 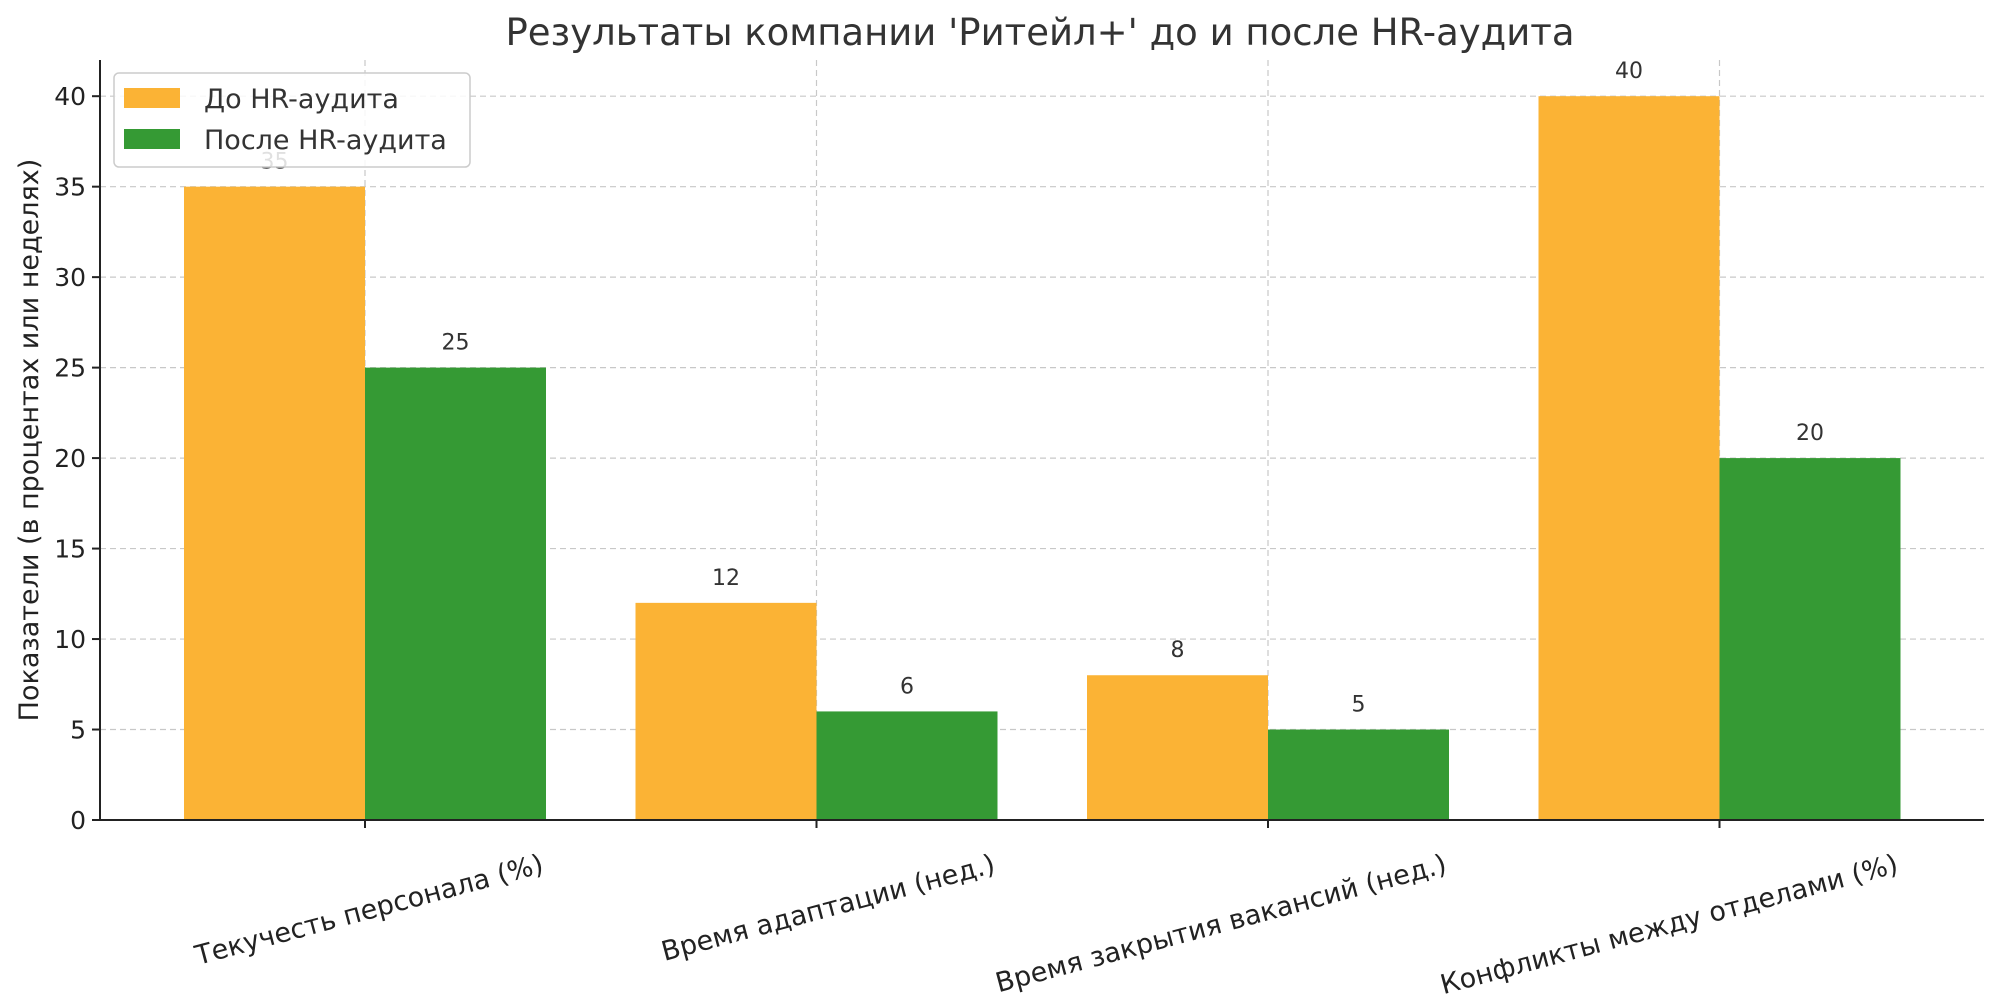 I want to click on legend: До HR-аудита После HR-аудита, so click(x=292, y=120).